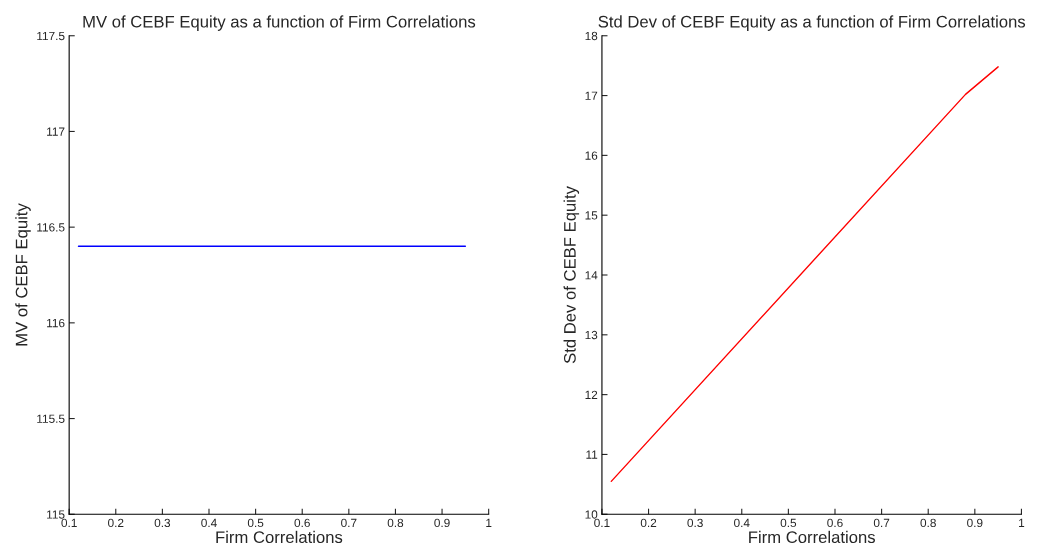 This screenshot has height=550, width=1064. Describe the element at coordinates (56, 323) in the screenshot. I see `y-tick-label: 116` at that location.